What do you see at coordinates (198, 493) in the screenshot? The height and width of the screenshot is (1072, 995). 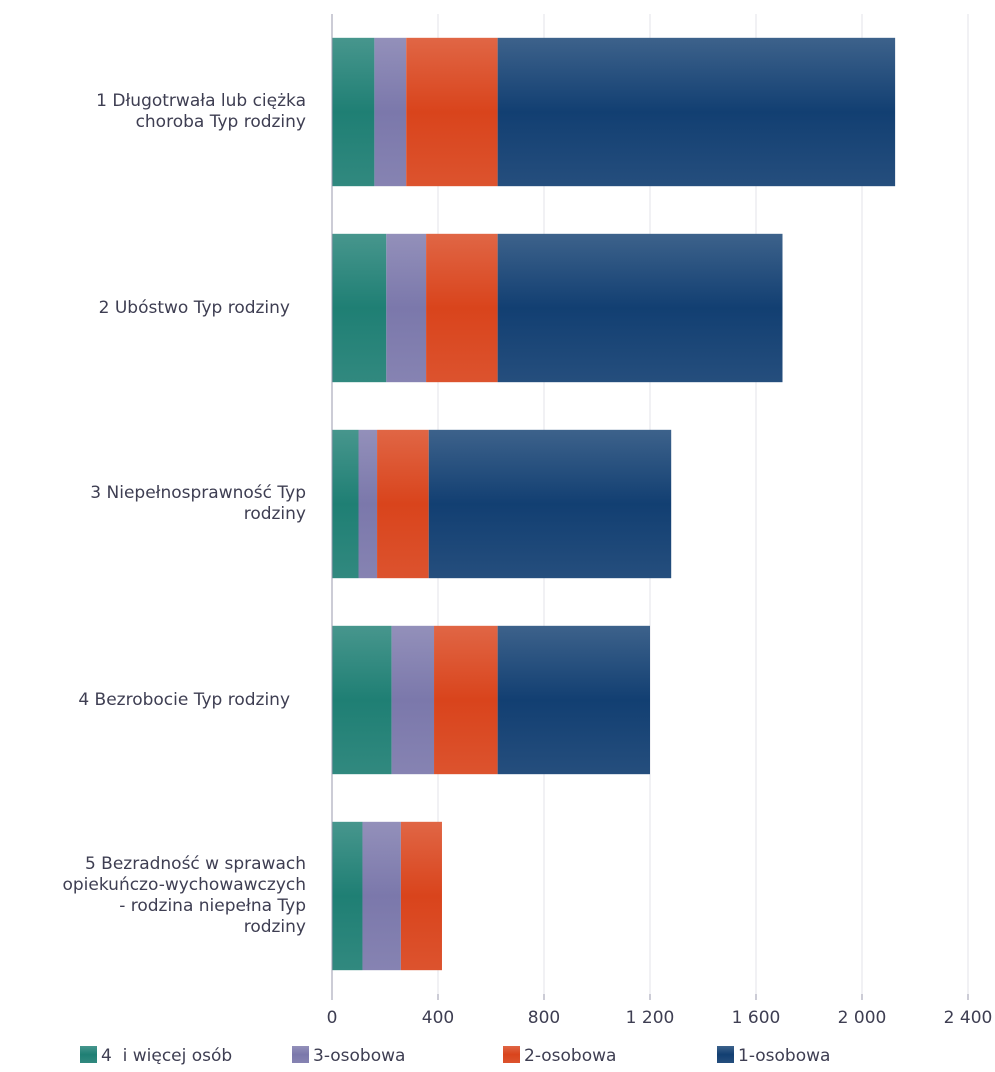 I see `category-label-line: 3 Niepełnosprawność Typ` at bounding box center [198, 493].